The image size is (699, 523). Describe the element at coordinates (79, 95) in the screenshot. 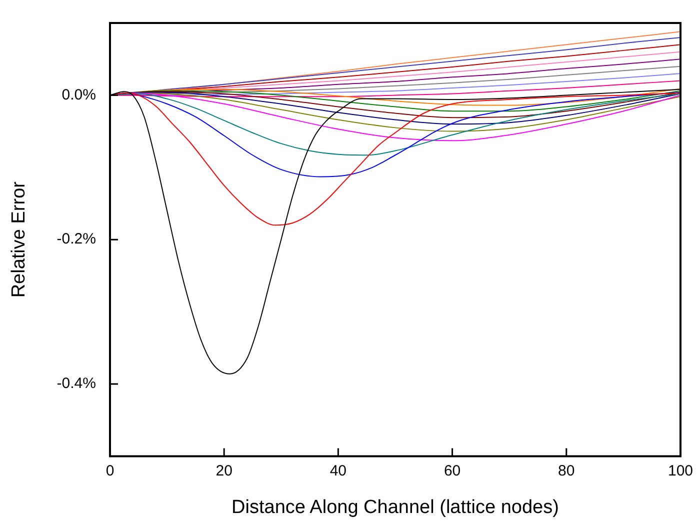

I see `y-tick-label: 0.0%` at that location.